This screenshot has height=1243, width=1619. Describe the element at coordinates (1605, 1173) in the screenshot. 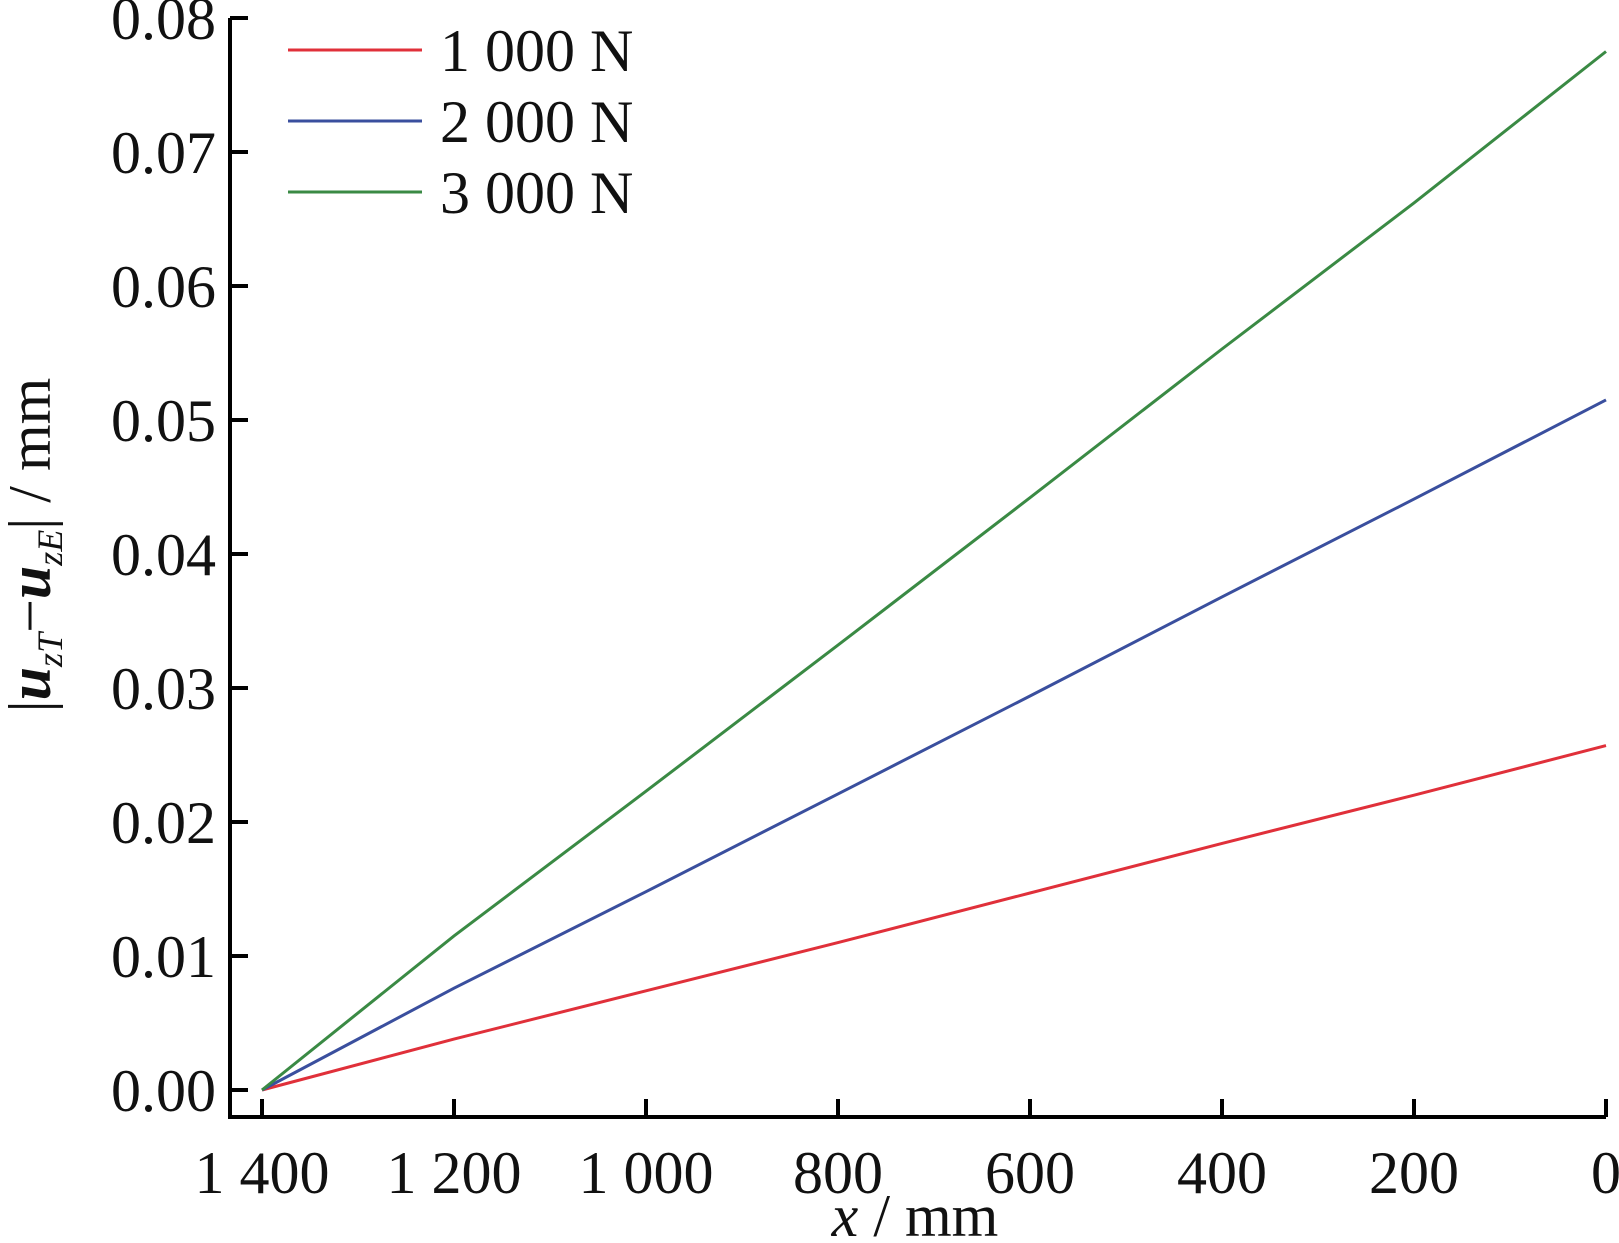

I see `x-tick-label: 0` at that location.